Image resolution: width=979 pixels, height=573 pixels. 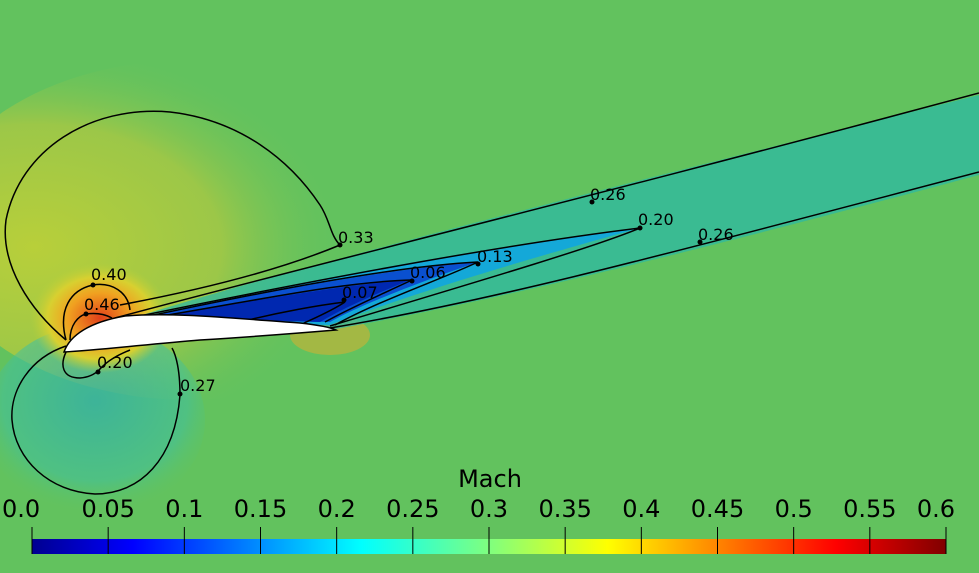 What do you see at coordinates (200, 333) in the screenshot?
I see `airfoil` at bounding box center [200, 333].